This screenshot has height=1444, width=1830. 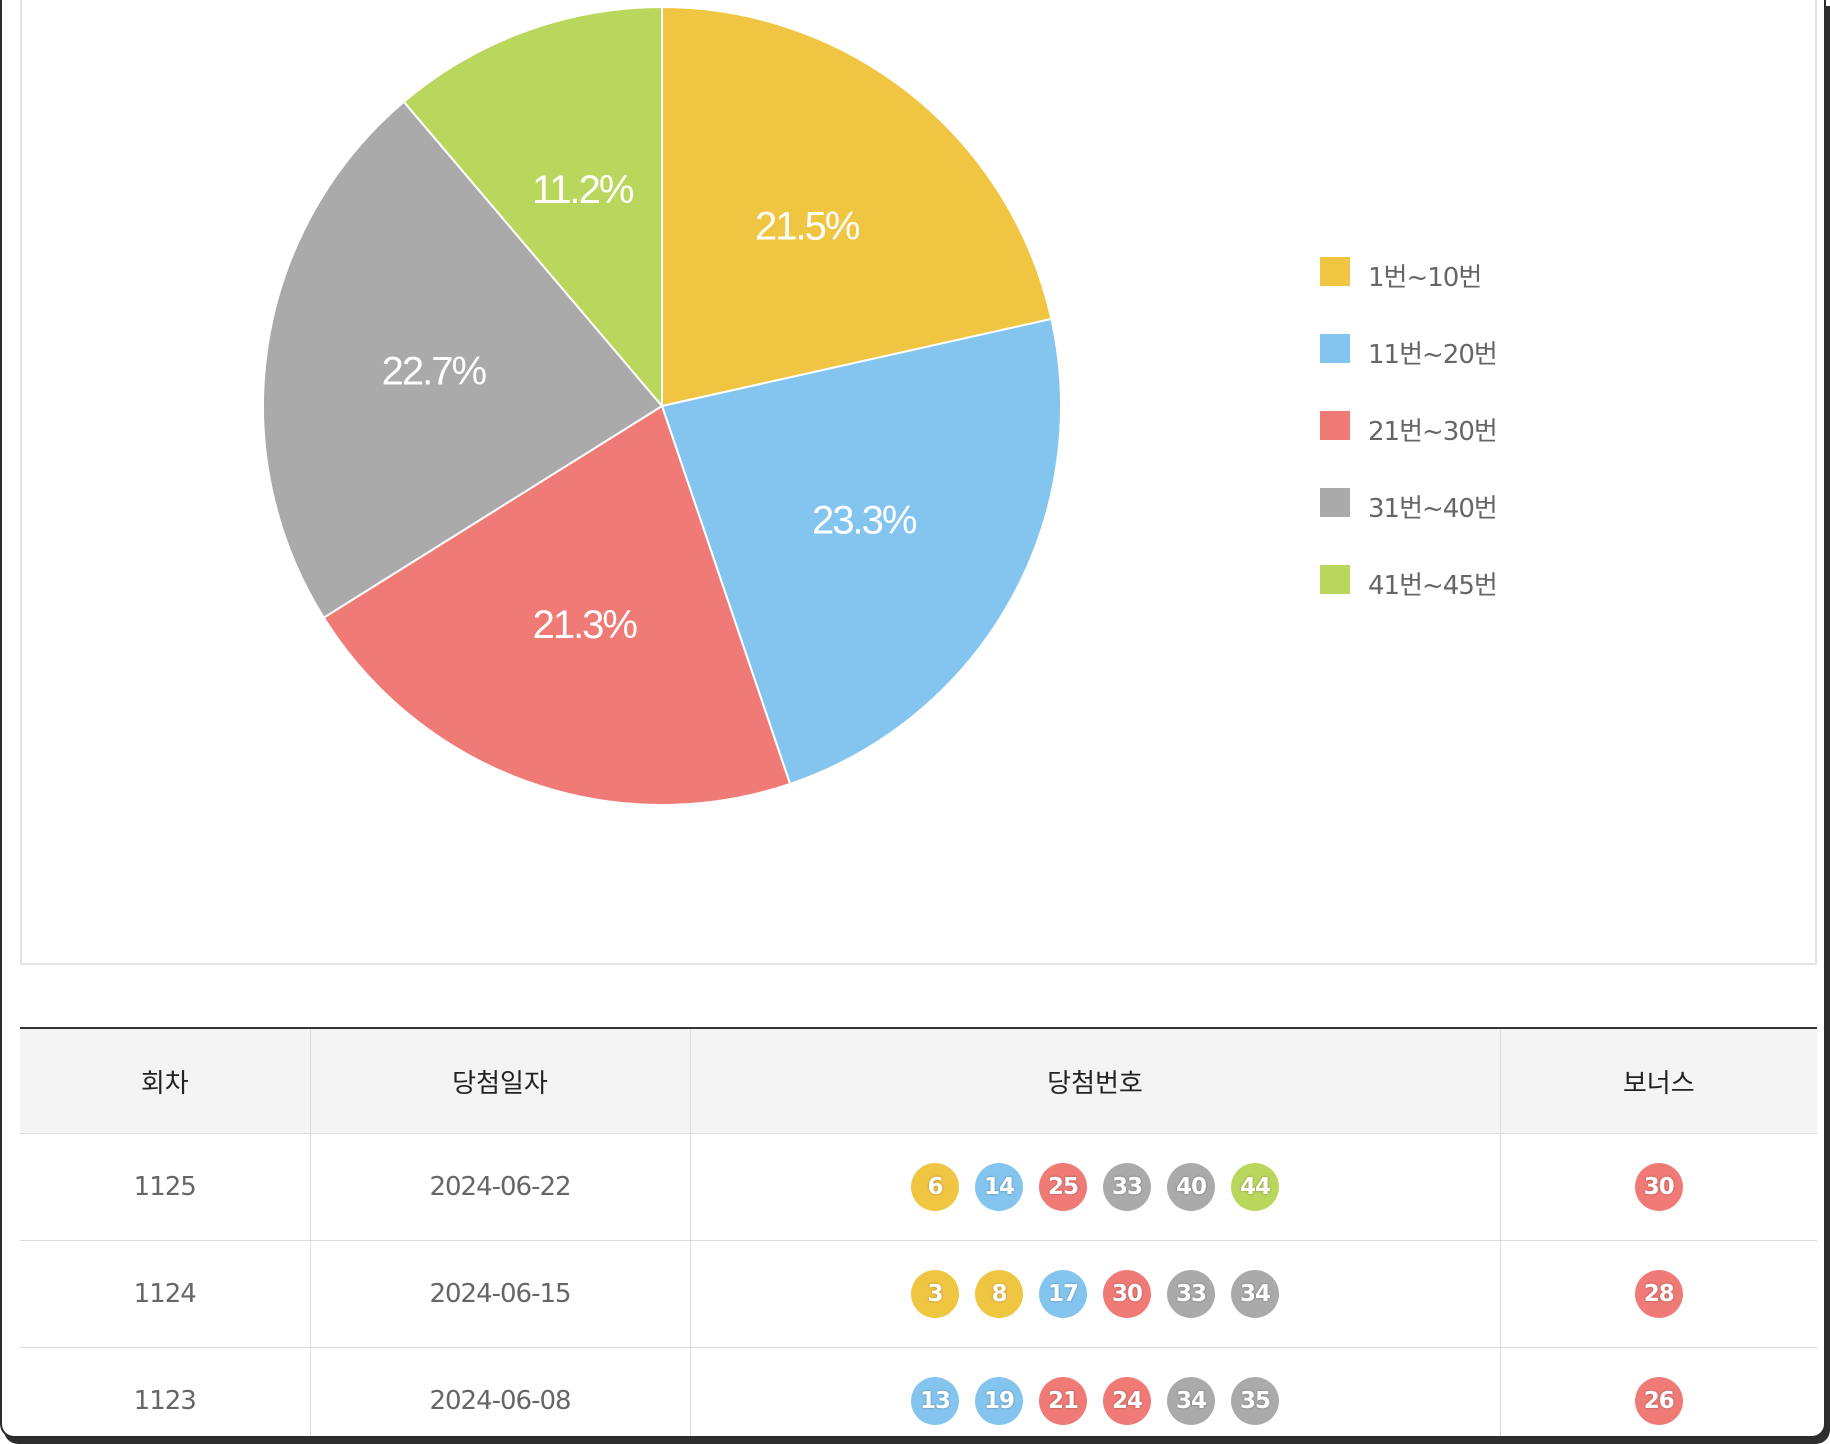 What do you see at coordinates (165, 1294) in the screenshot?
I see `round-cell: 1124` at bounding box center [165, 1294].